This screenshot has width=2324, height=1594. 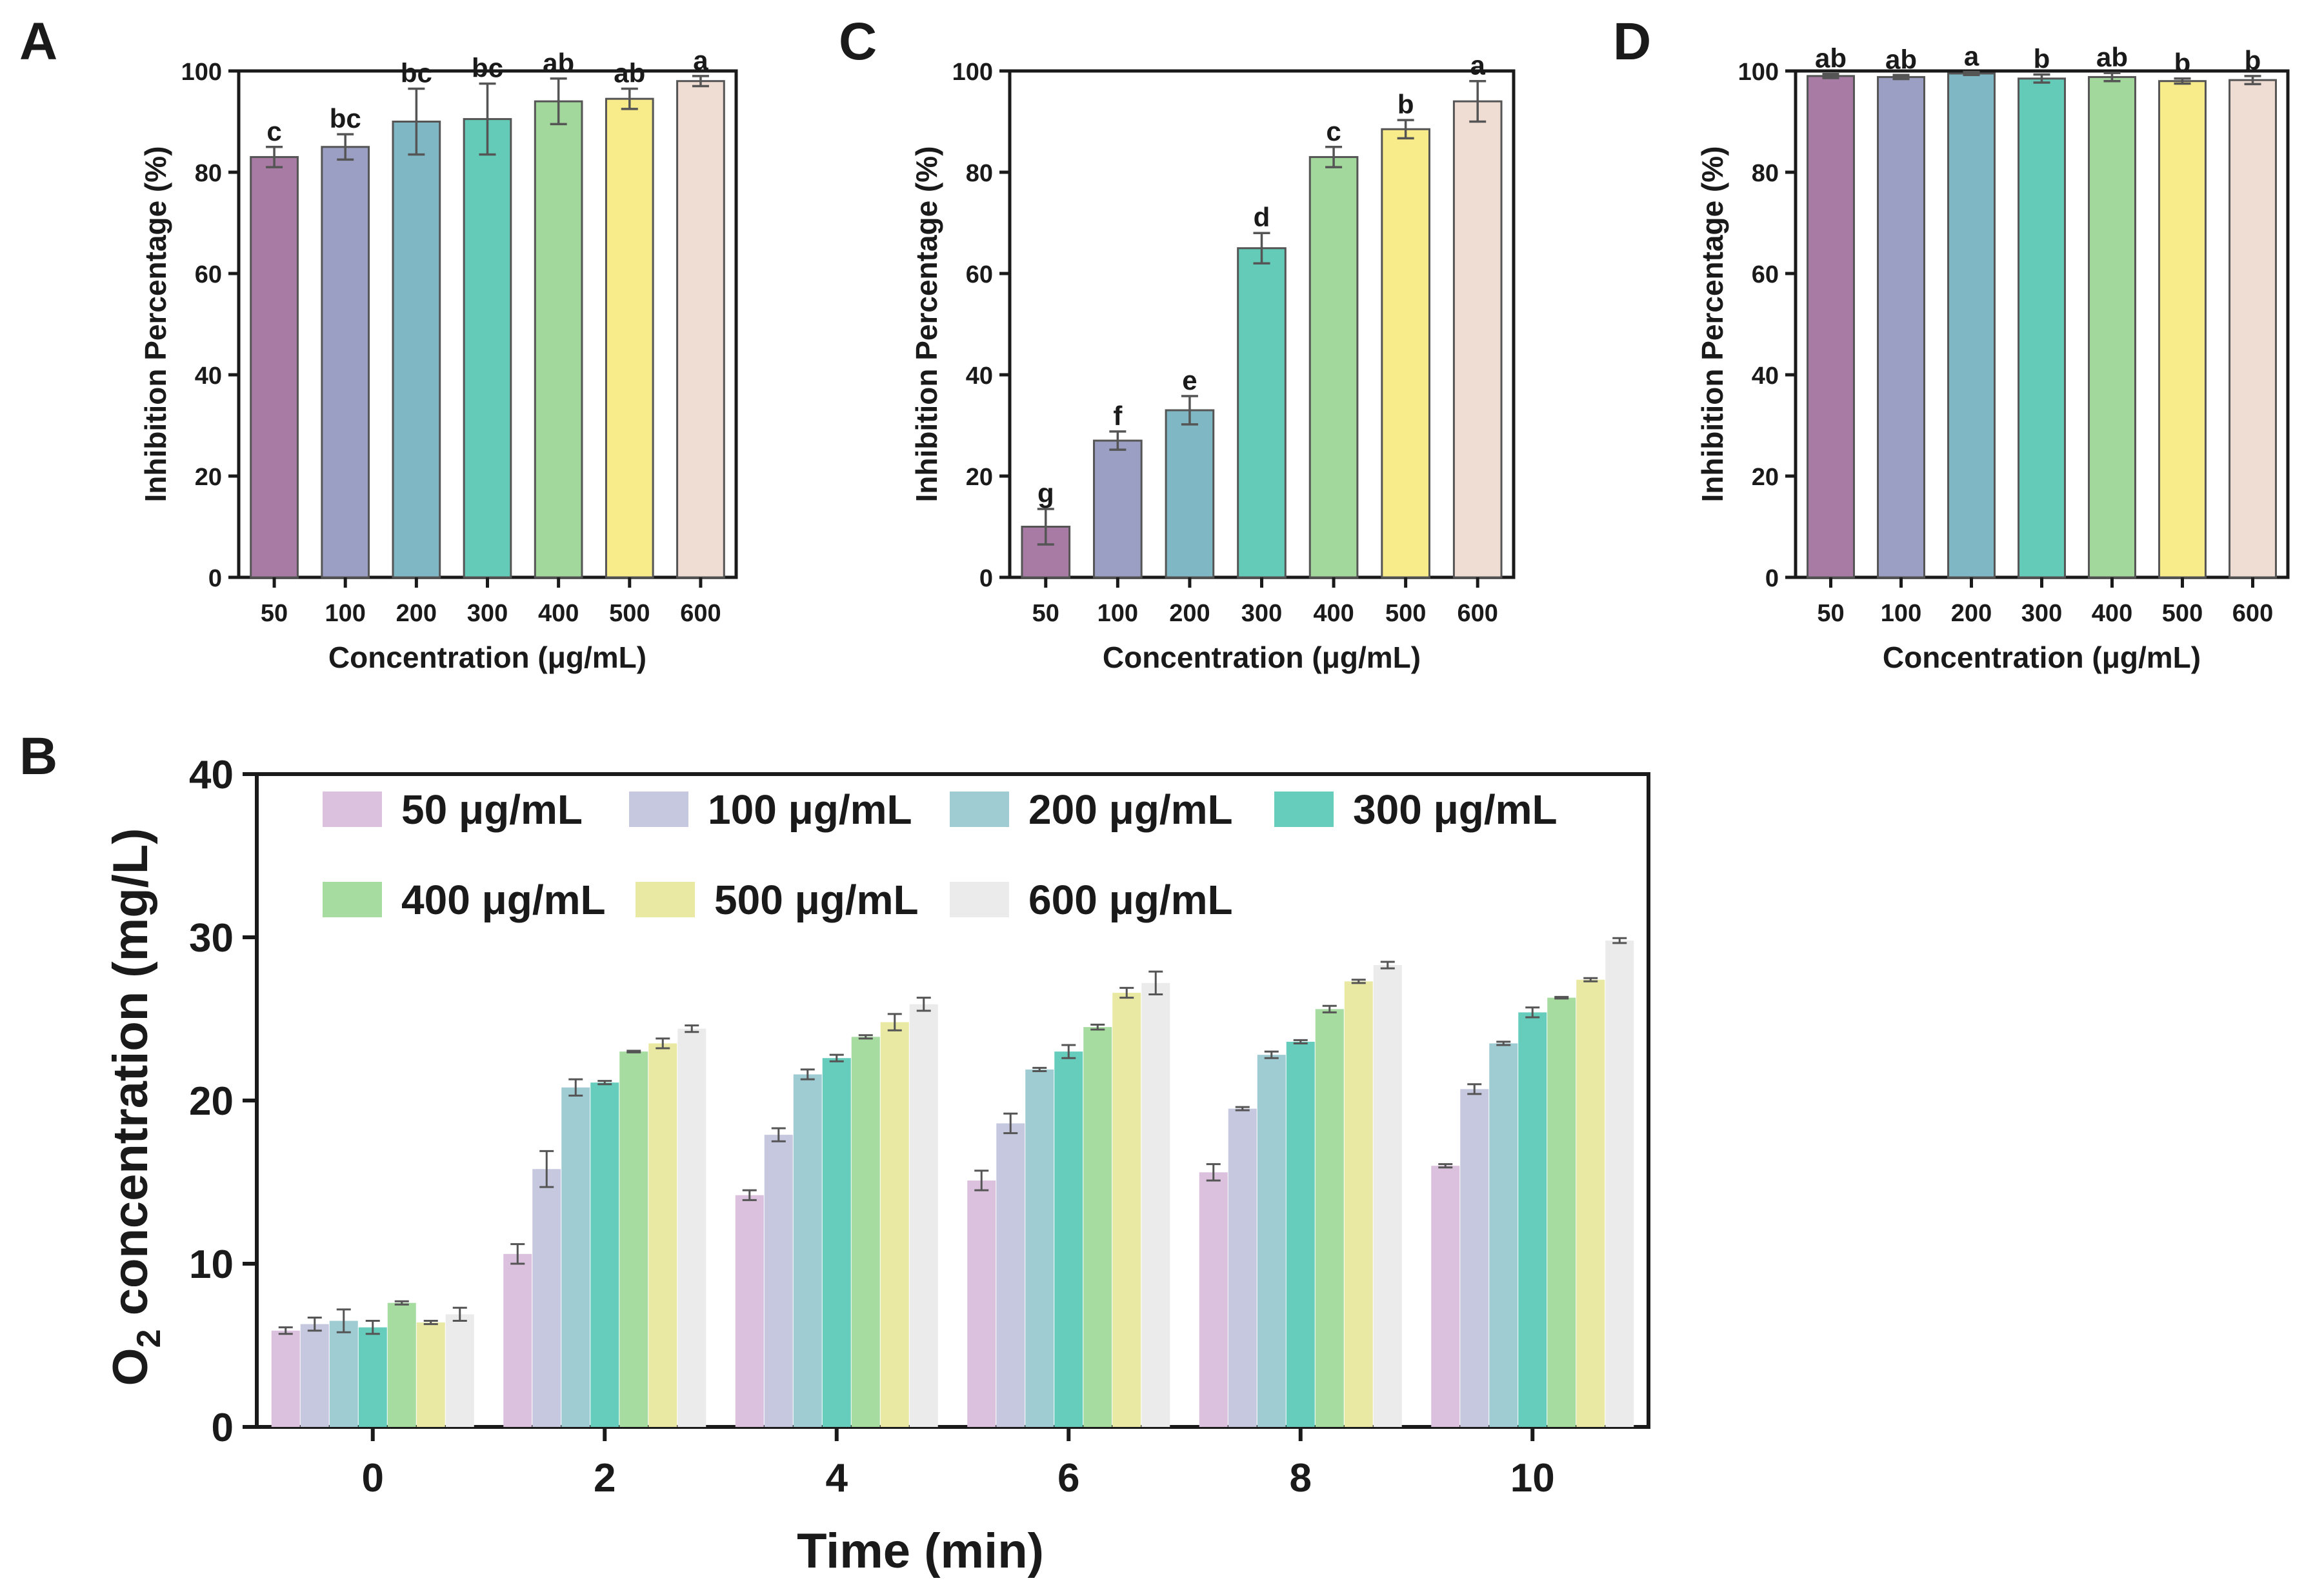 What do you see at coordinates (1532, 1478) in the screenshot?
I see `x-tick-label: 10` at bounding box center [1532, 1478].